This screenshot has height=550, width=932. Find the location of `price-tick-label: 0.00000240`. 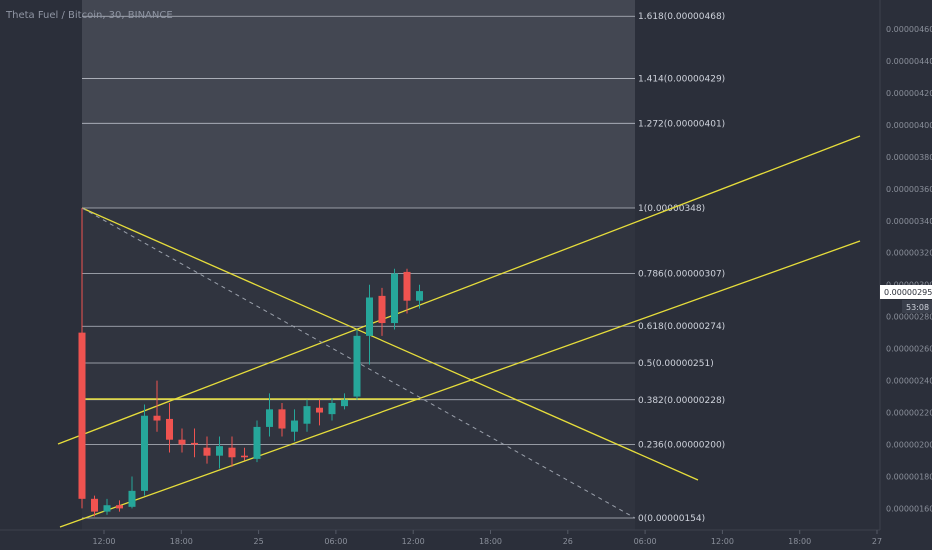

price-tick-label: 0.00000240 is located at coordinates (909, 381).